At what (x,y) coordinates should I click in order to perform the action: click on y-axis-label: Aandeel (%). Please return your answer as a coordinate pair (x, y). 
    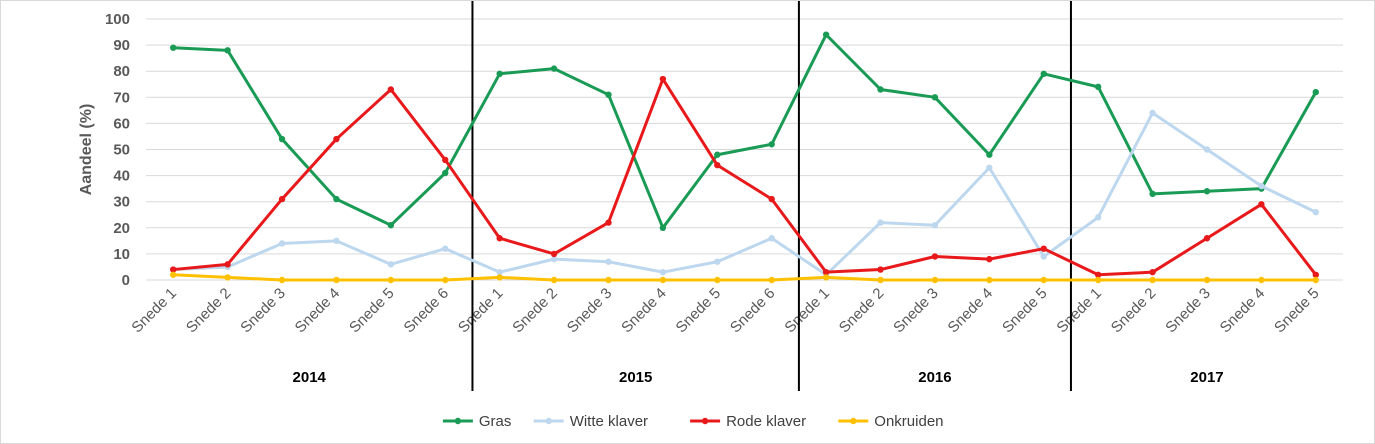
    Looking at the image, I should click on (86, 150).